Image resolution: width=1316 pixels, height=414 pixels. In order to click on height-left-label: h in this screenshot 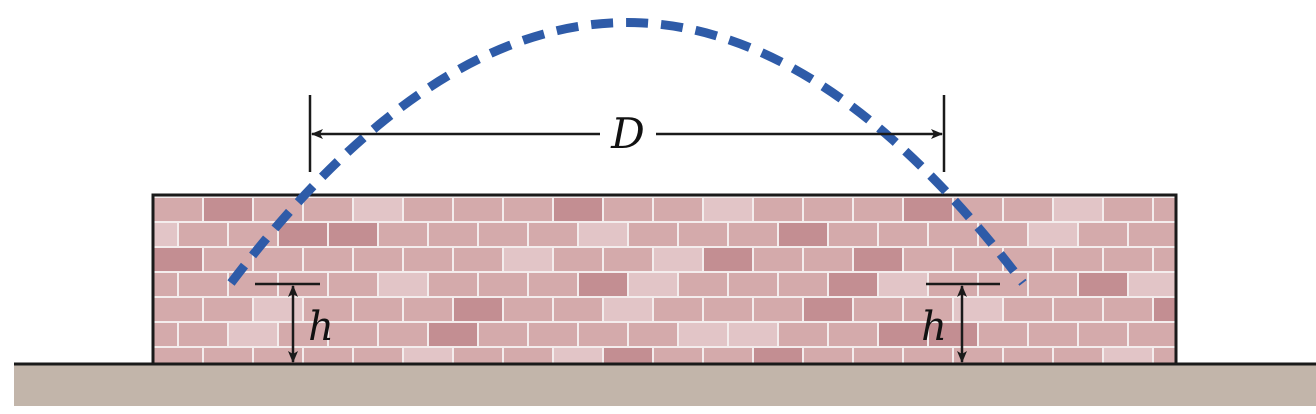, I will do `click(321, 327)`.